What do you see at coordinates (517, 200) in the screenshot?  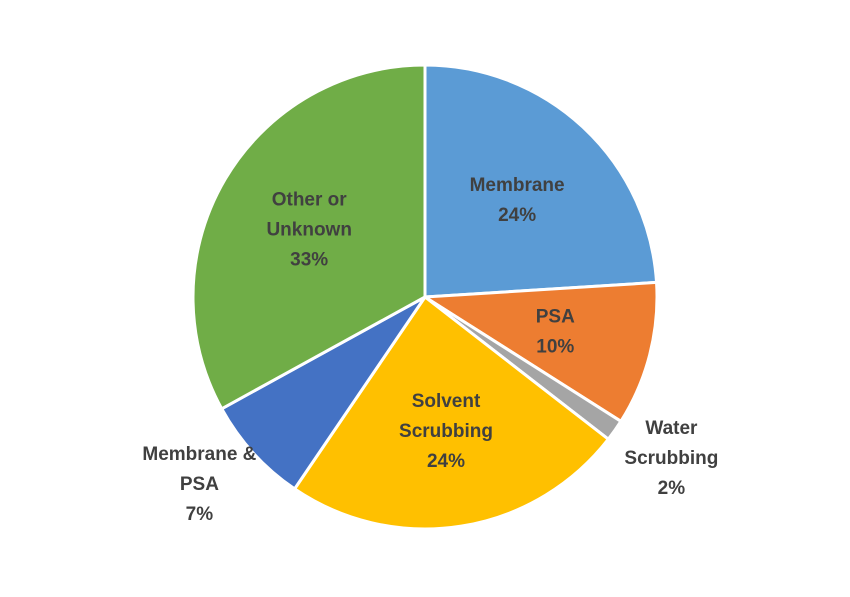 I see `data-label-membrane: Membrane 24%` at bounding box center [517, 200].